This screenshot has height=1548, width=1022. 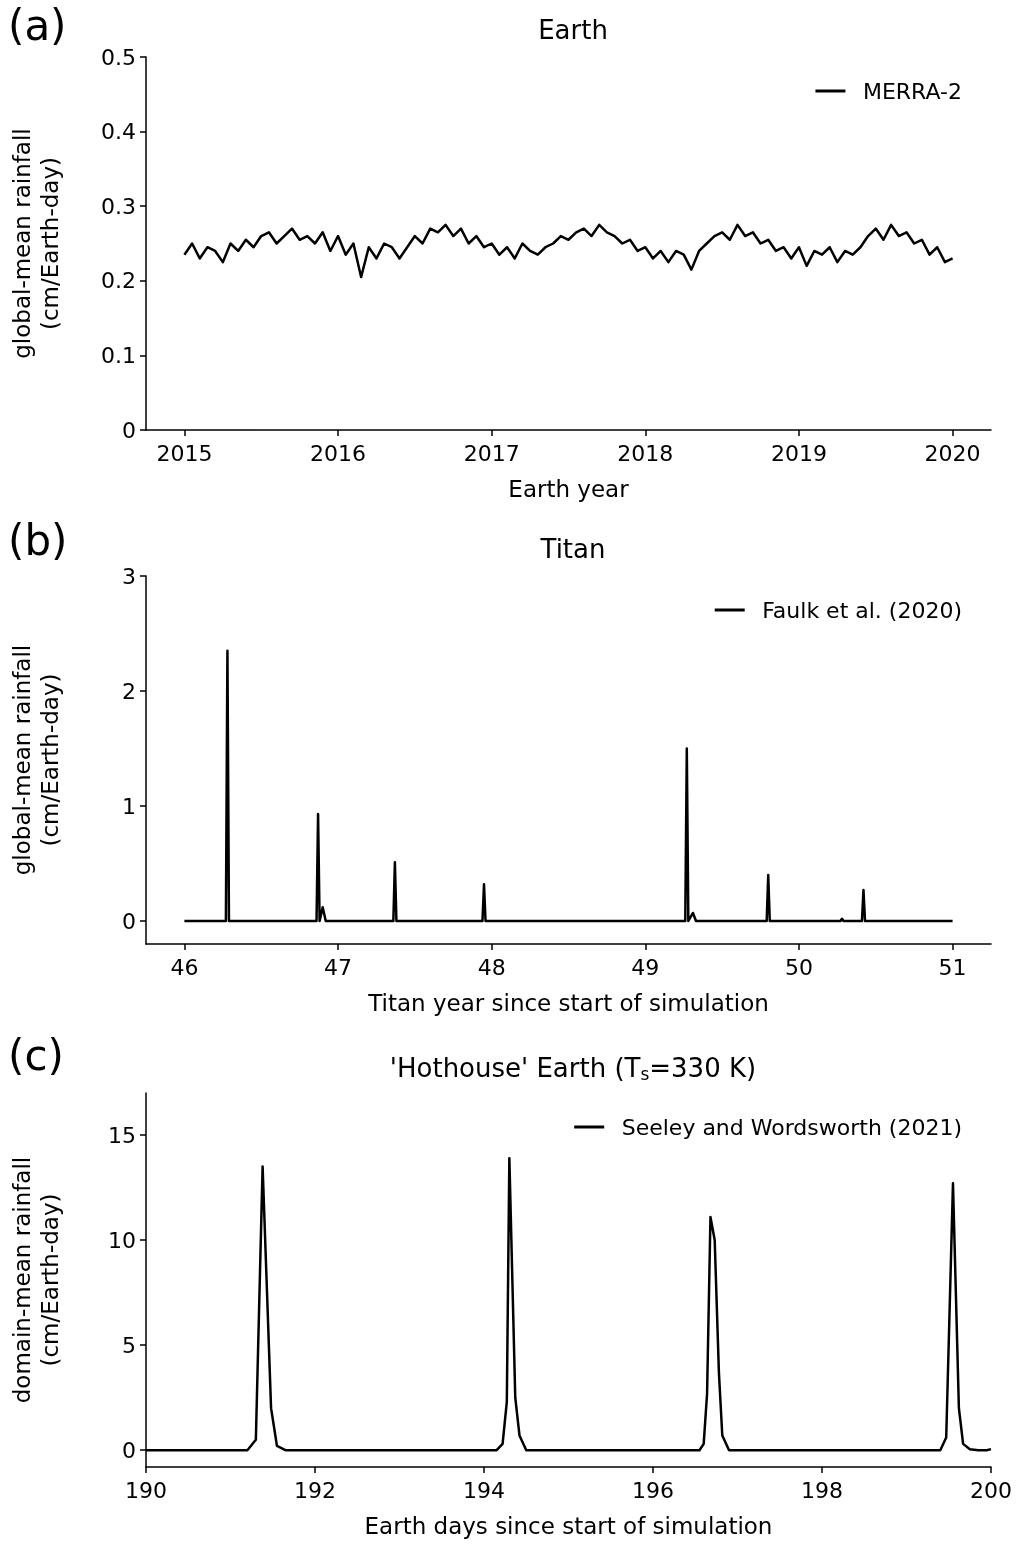 I want to click on x-tick-label: 2016, so click(x=338, y=453).